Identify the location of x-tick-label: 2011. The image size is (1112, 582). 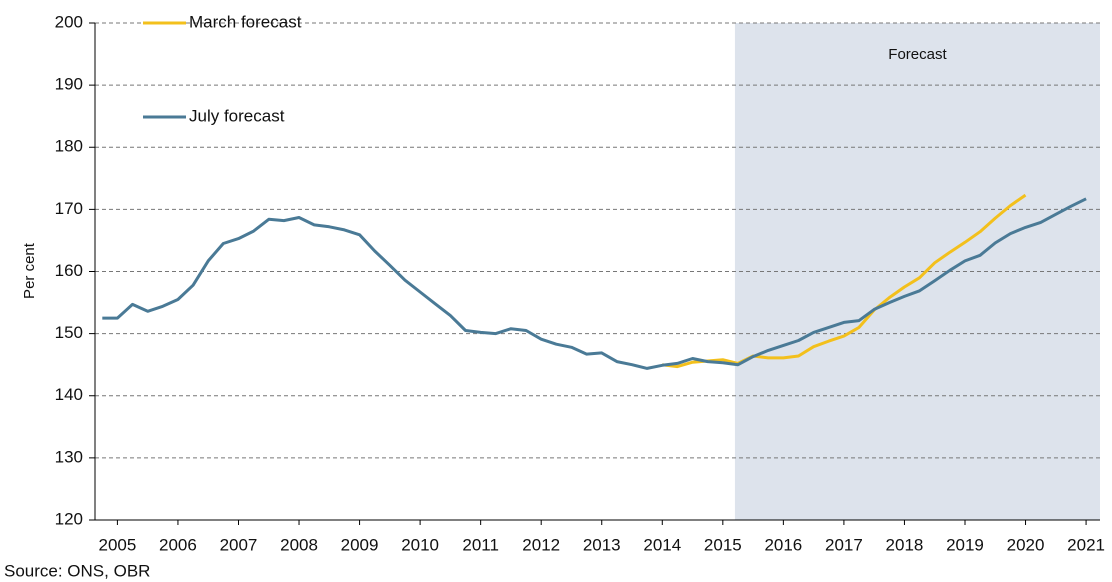
(480, 544).